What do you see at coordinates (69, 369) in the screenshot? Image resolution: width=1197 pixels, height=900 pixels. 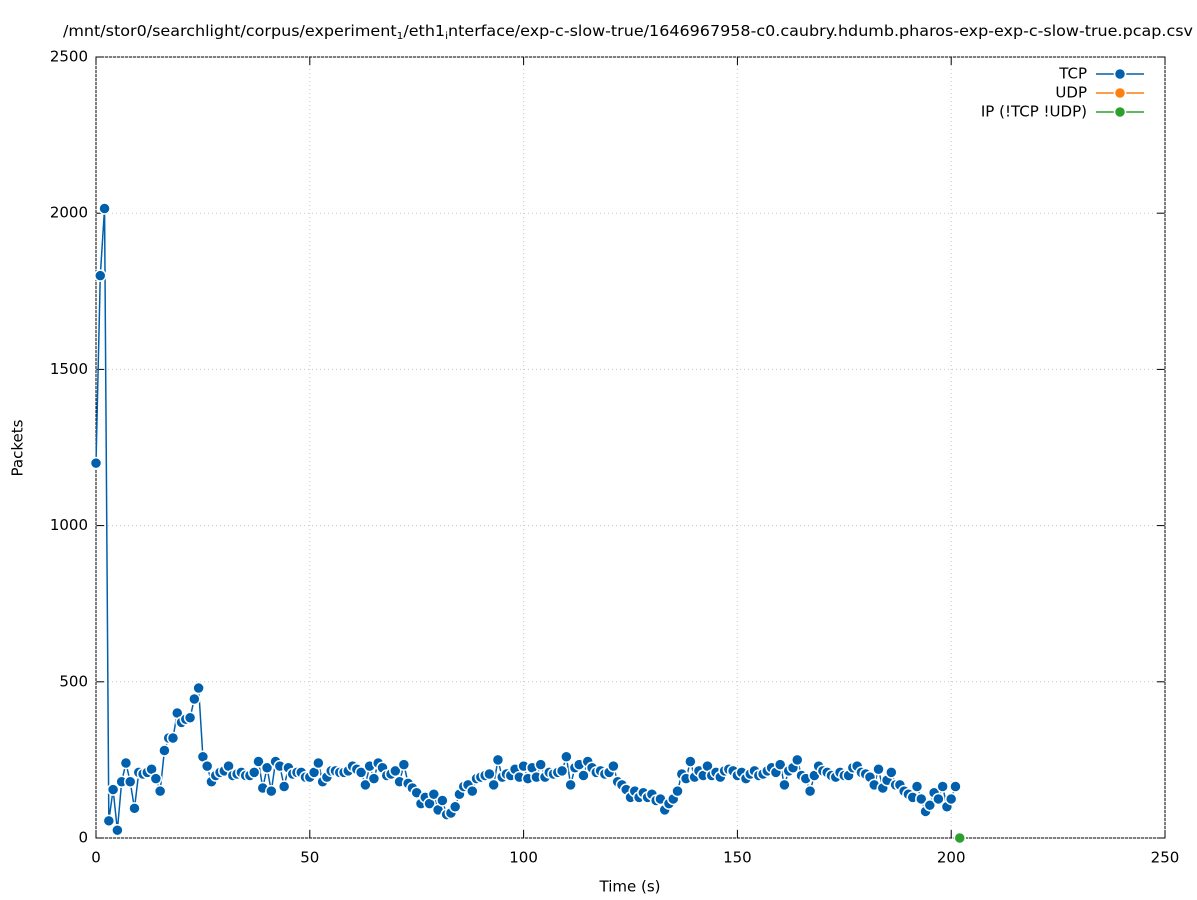 I see `y-tick-label: 1500` at bounding box center [69, 369].